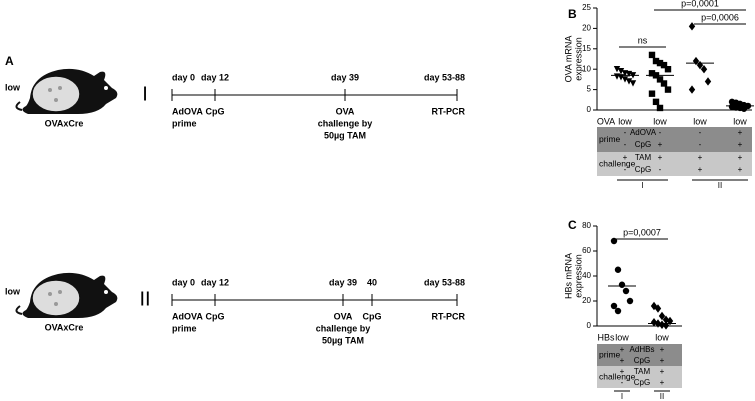 The width and height of the screenshot is (755, 401). I want to click on day-label: day 39, so click(345, 77).